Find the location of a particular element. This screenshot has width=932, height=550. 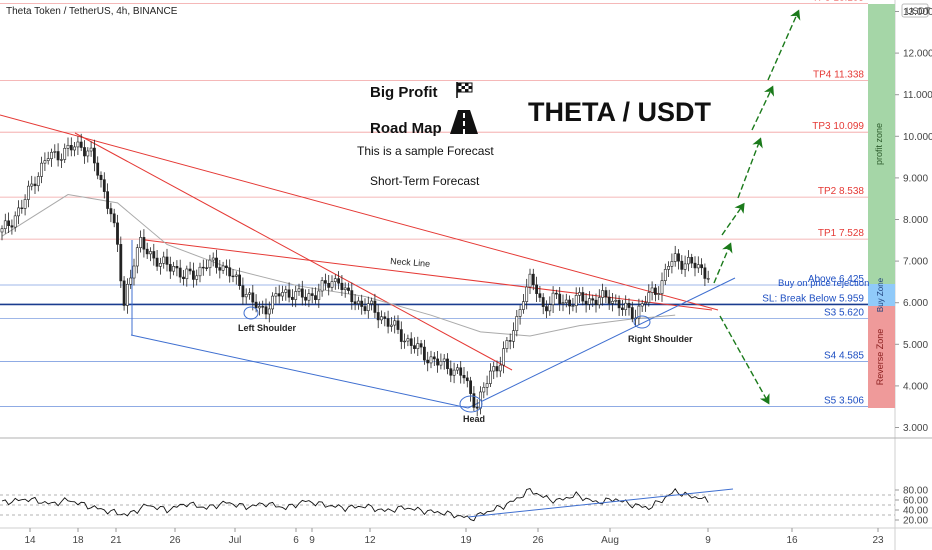

pair-title: THETA / USDT is located at coordinates (619, 112).